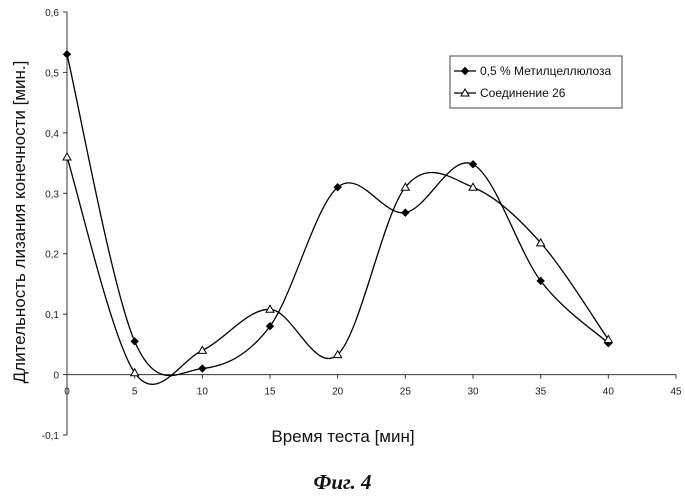 The width and height of the screenshot is (685, 500). I want to click on y-axis-title: Длительность лизания конечности [мин.], so click(19, 222).